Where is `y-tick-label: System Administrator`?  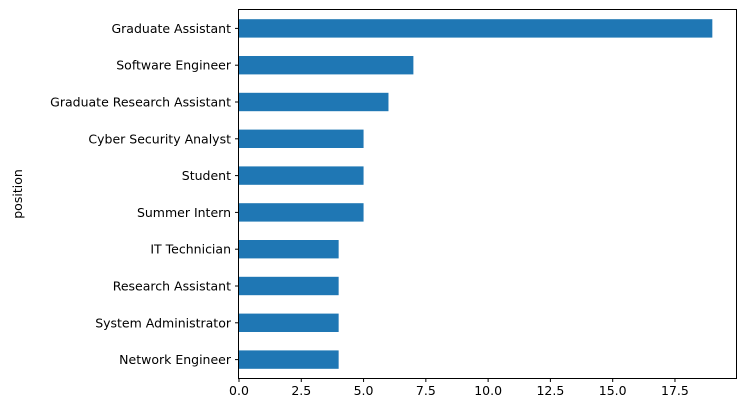 y-tick-label: System Administrator is located at coordinates (163, 322).